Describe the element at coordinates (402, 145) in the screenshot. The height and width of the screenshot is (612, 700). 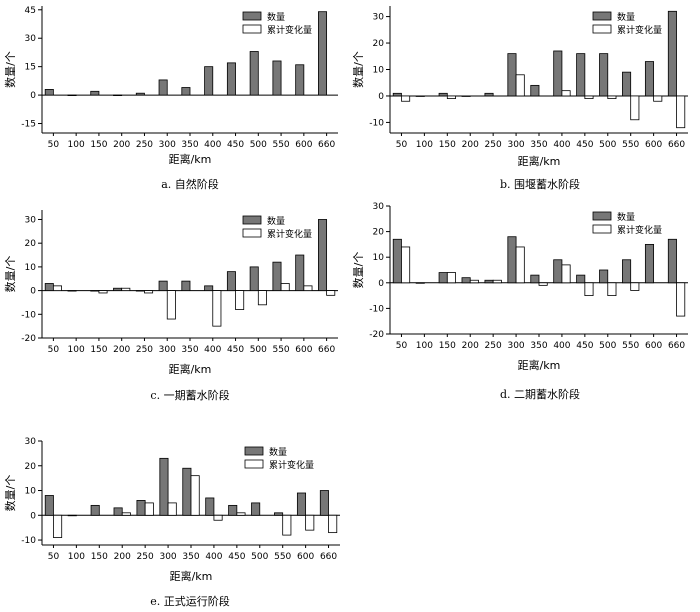
I see `x-tick-label: 50` at that location.